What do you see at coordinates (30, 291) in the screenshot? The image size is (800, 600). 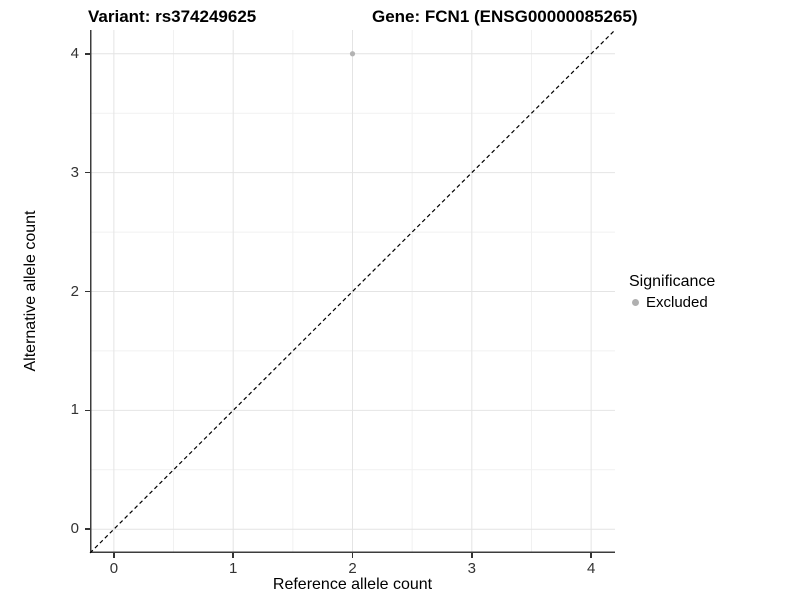 I see `y-axis-title: Alternative allele count` at bounding box center [30, 291].